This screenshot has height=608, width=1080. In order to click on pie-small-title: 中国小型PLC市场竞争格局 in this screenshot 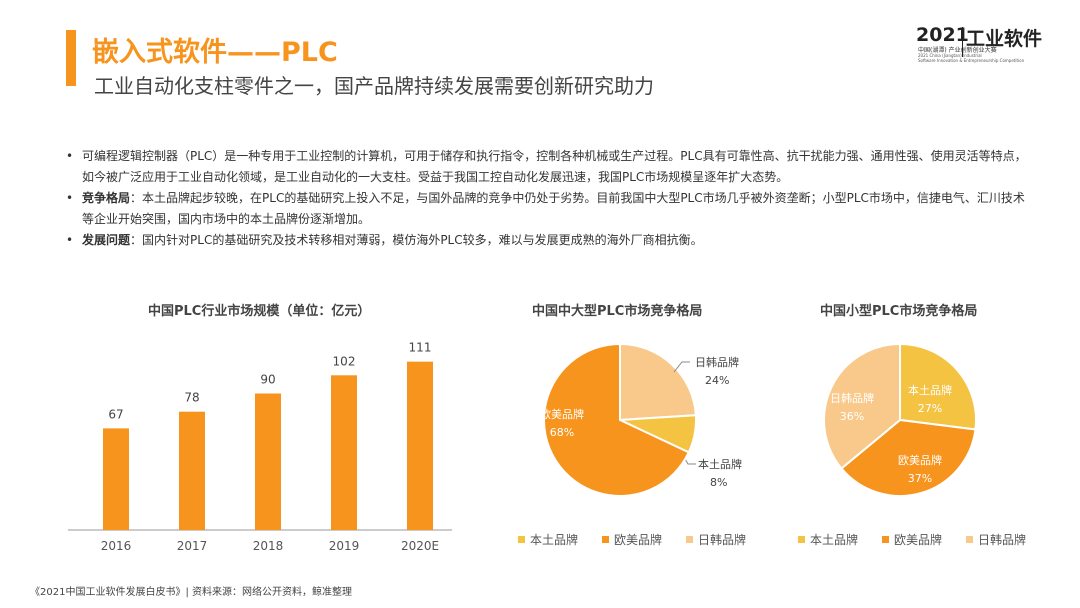, I will do `click(899, 311)`.